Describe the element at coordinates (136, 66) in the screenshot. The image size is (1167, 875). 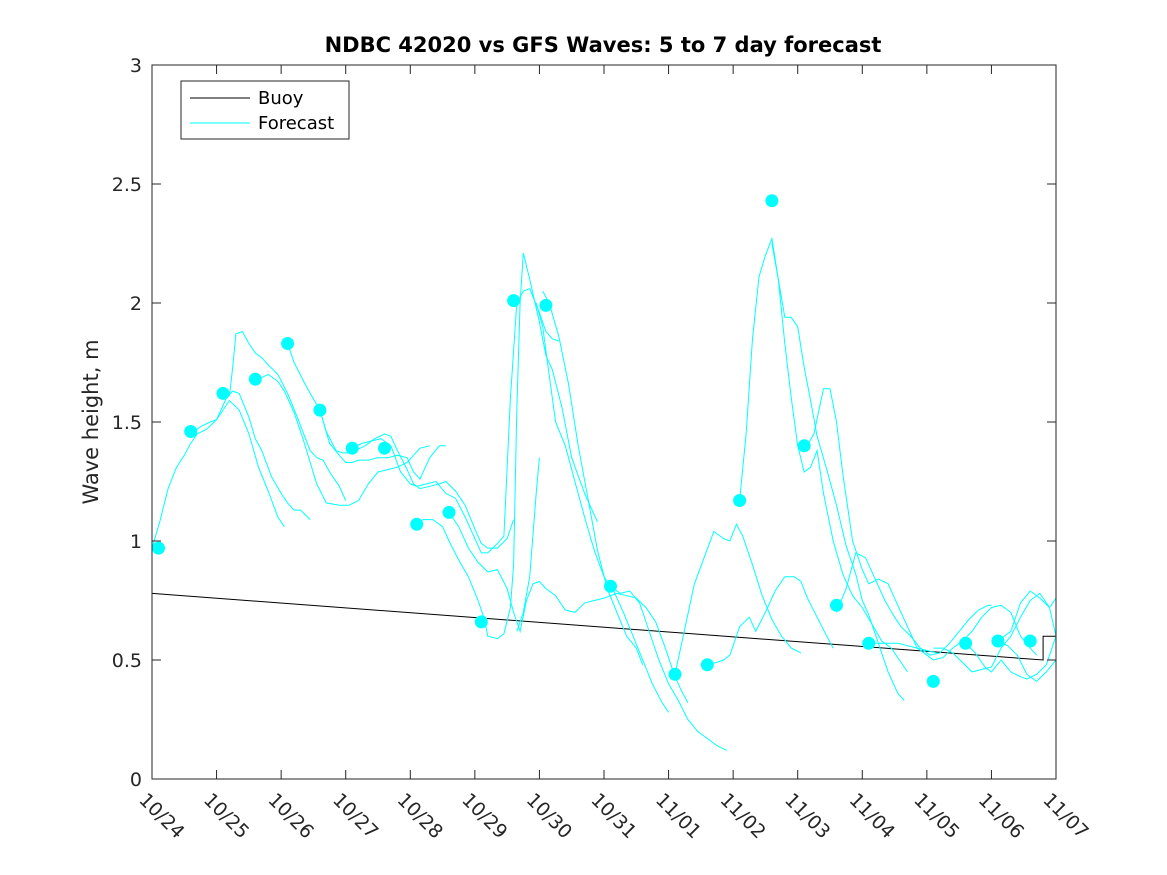
I see `y-tick-label: 3` at that location.